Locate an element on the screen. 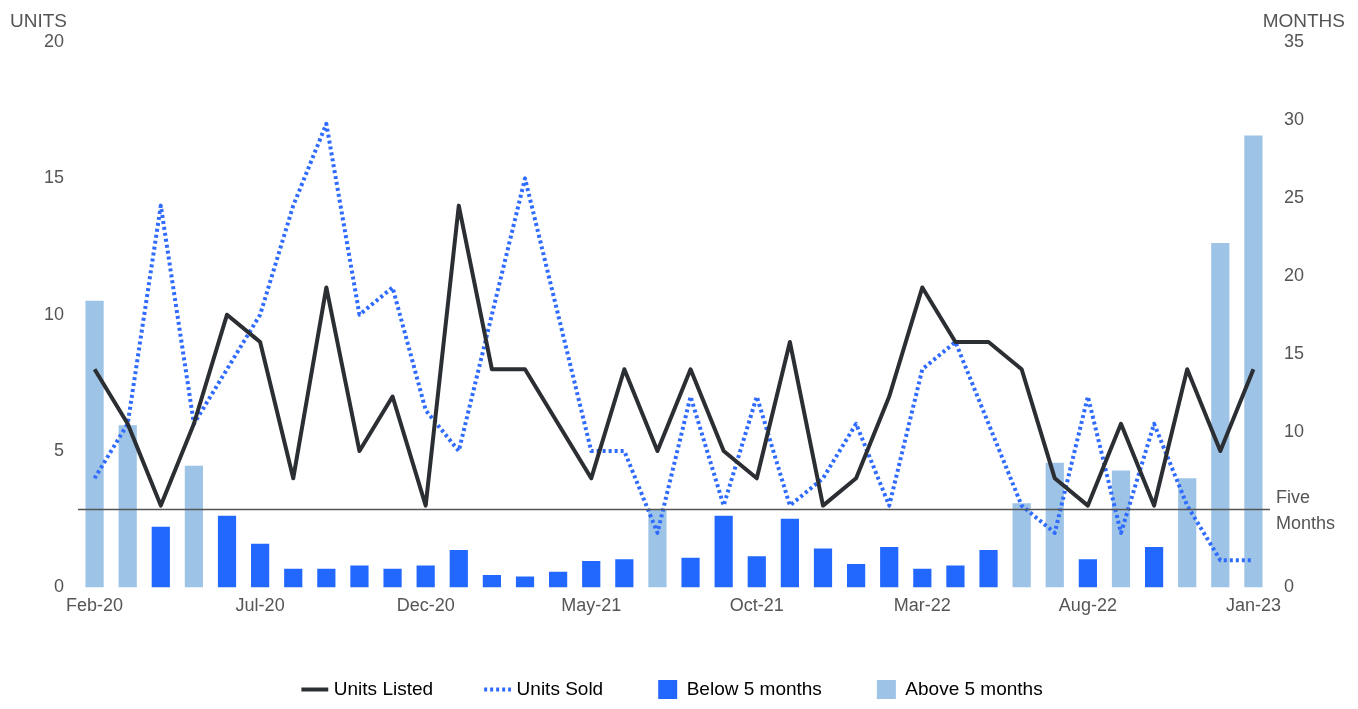 The image size is (1358, 709). y2-axis-title: MONTHS is located at coordinates (1303, 21).